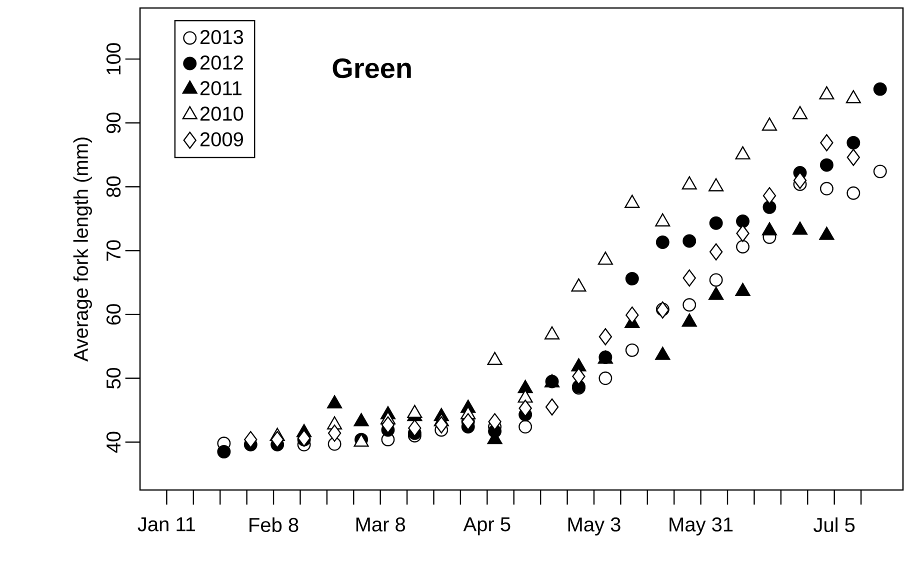 Image resolution: width=904 pixels, height=561 pixels. Describe the element at coordinates (113, 123) in the screenshot. I see `y-tick-label: 90` at that location.